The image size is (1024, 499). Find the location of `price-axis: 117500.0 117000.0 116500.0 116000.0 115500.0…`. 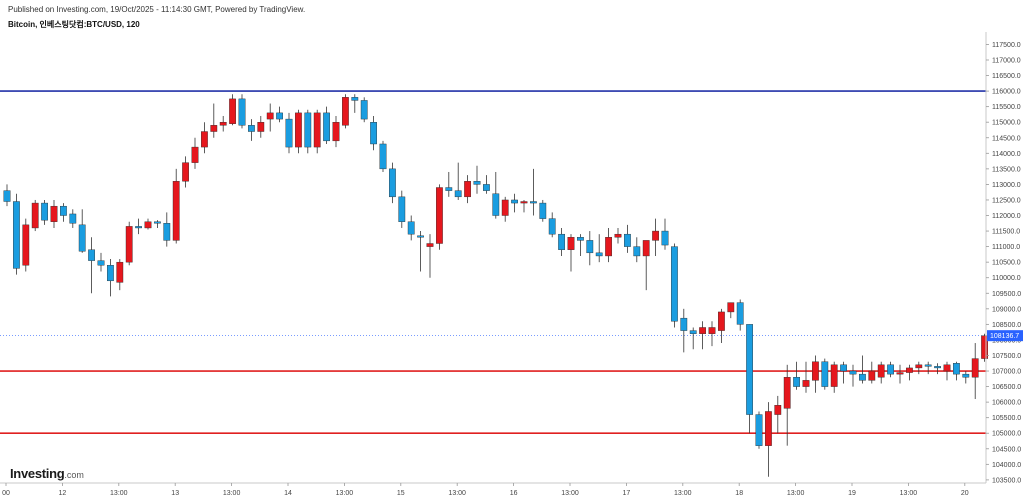

price-axis: 117500.0 117000.0 116500.0 116000.0 115500.0… is located at coordinates (1004, 258).